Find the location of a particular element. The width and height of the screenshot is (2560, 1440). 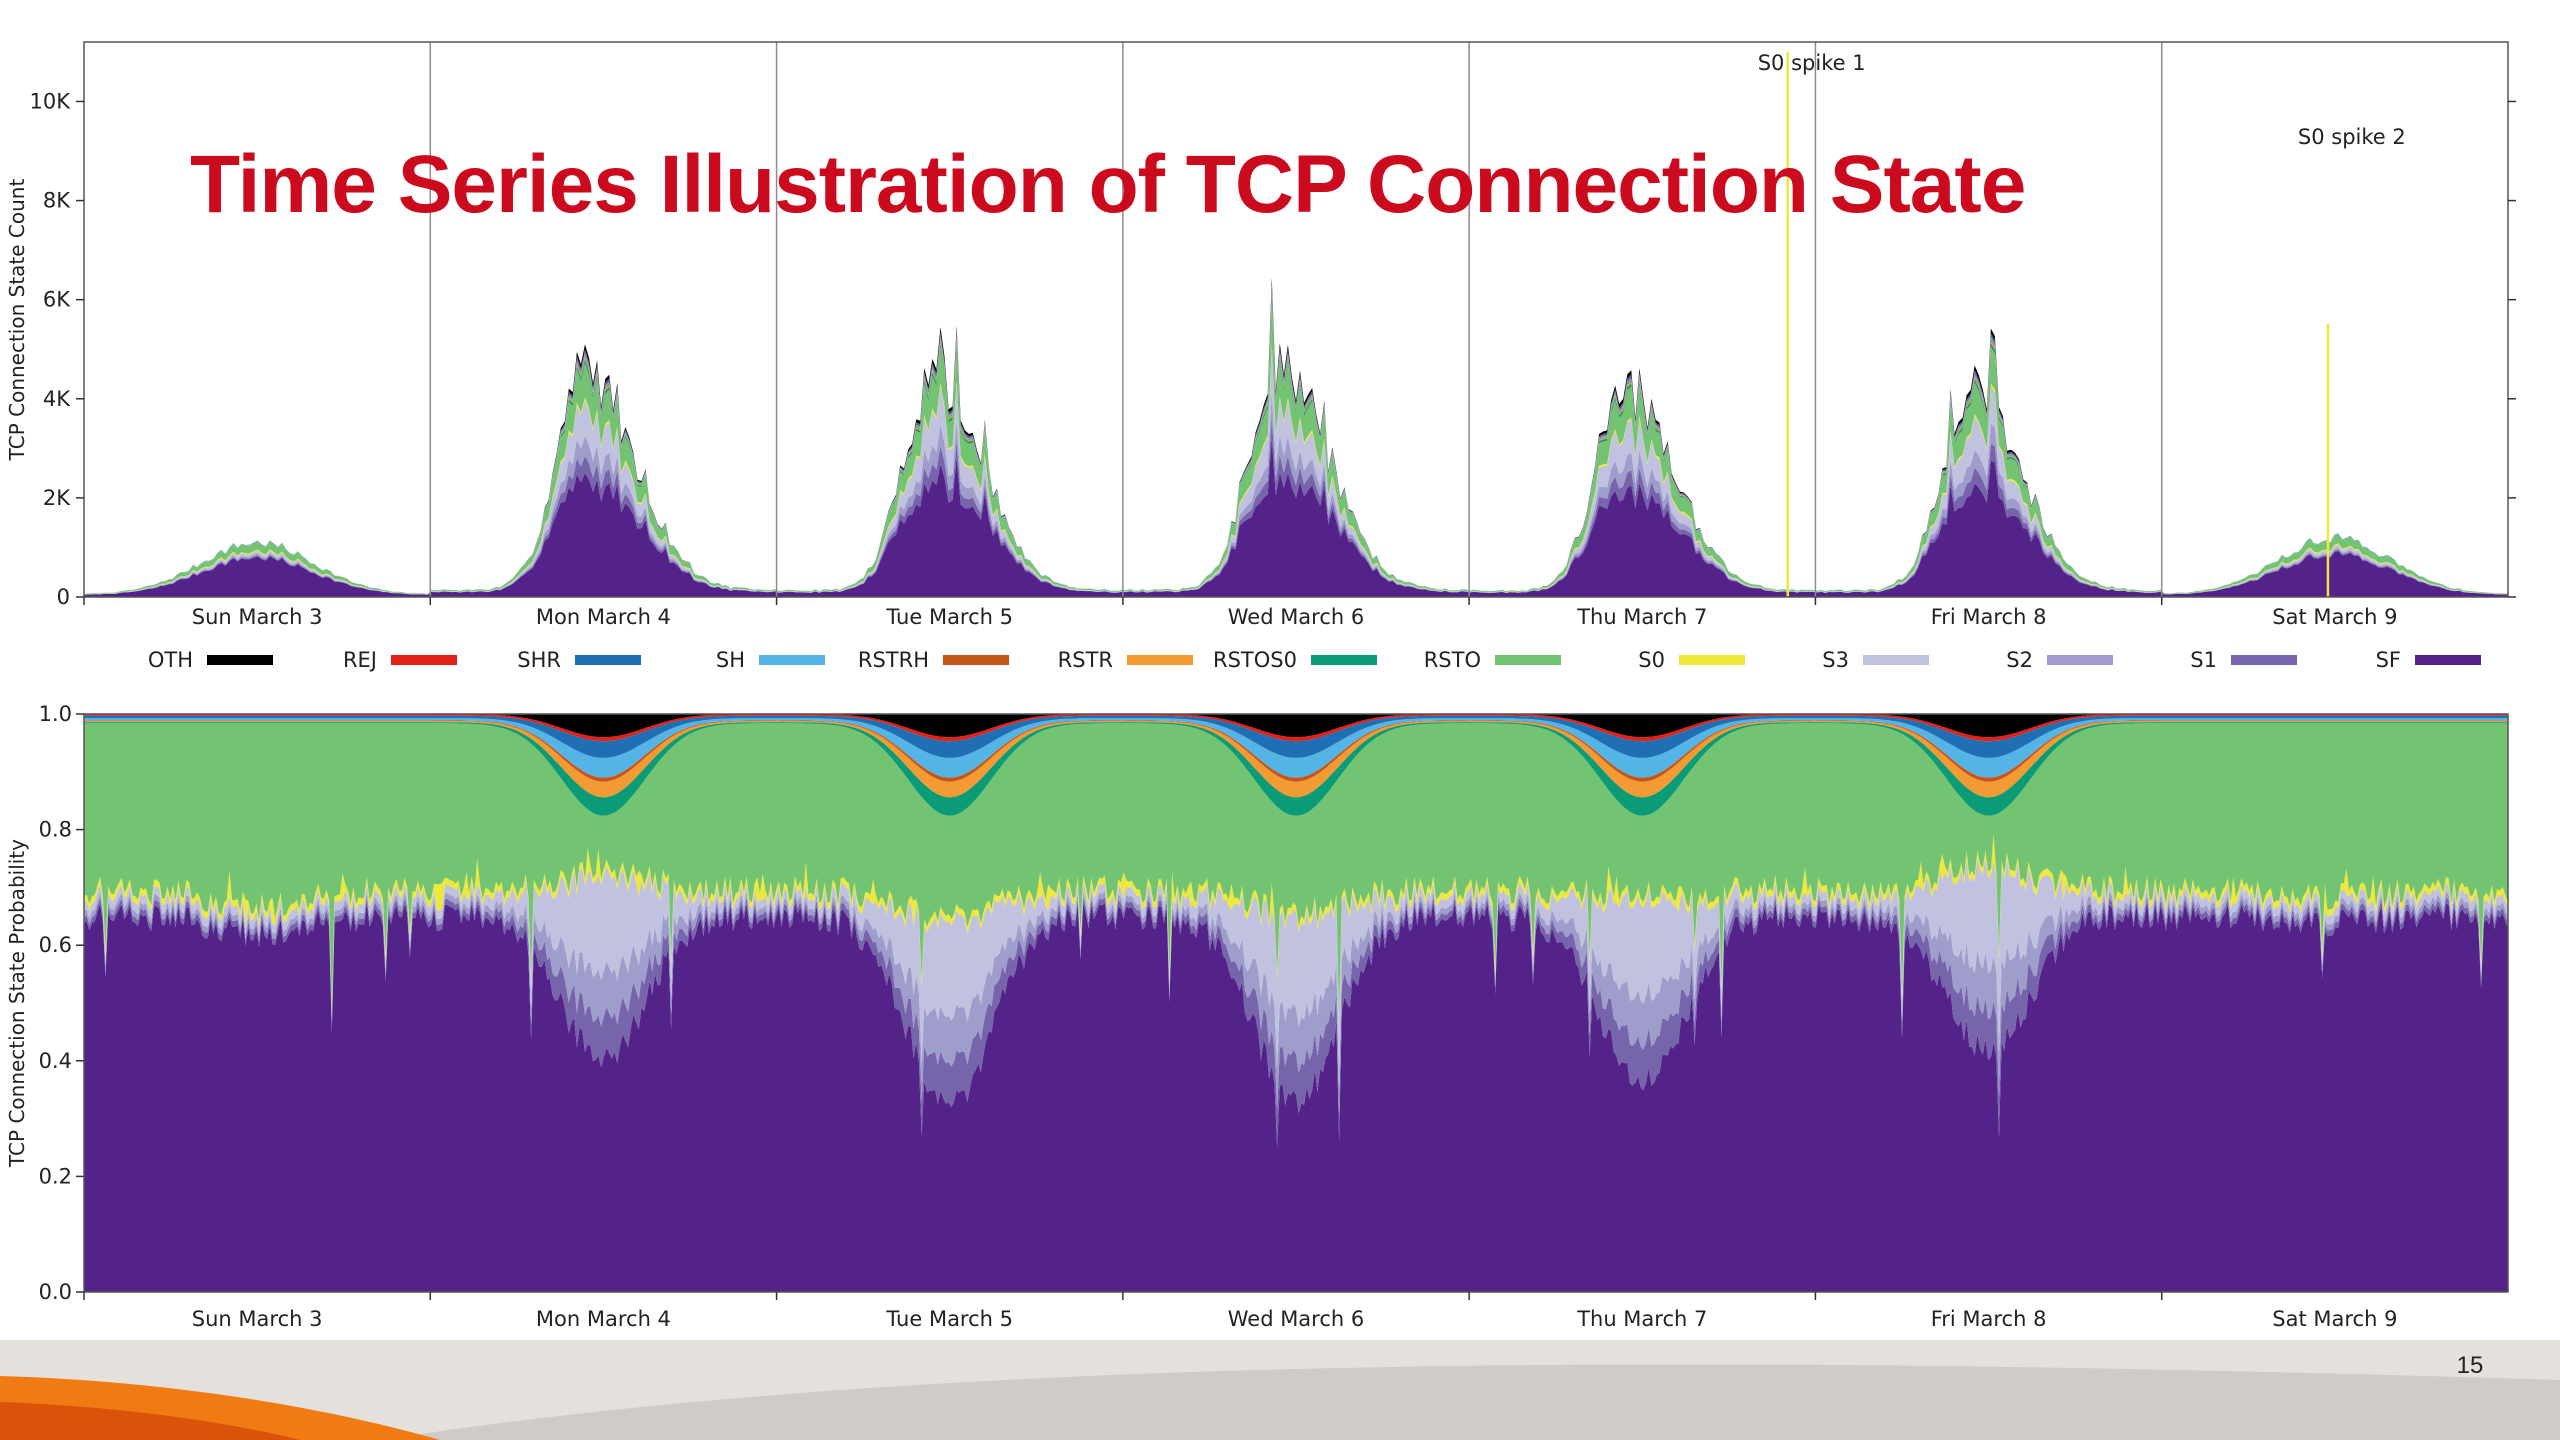

legend-swatch-shr is located at coordinates (608, 660).